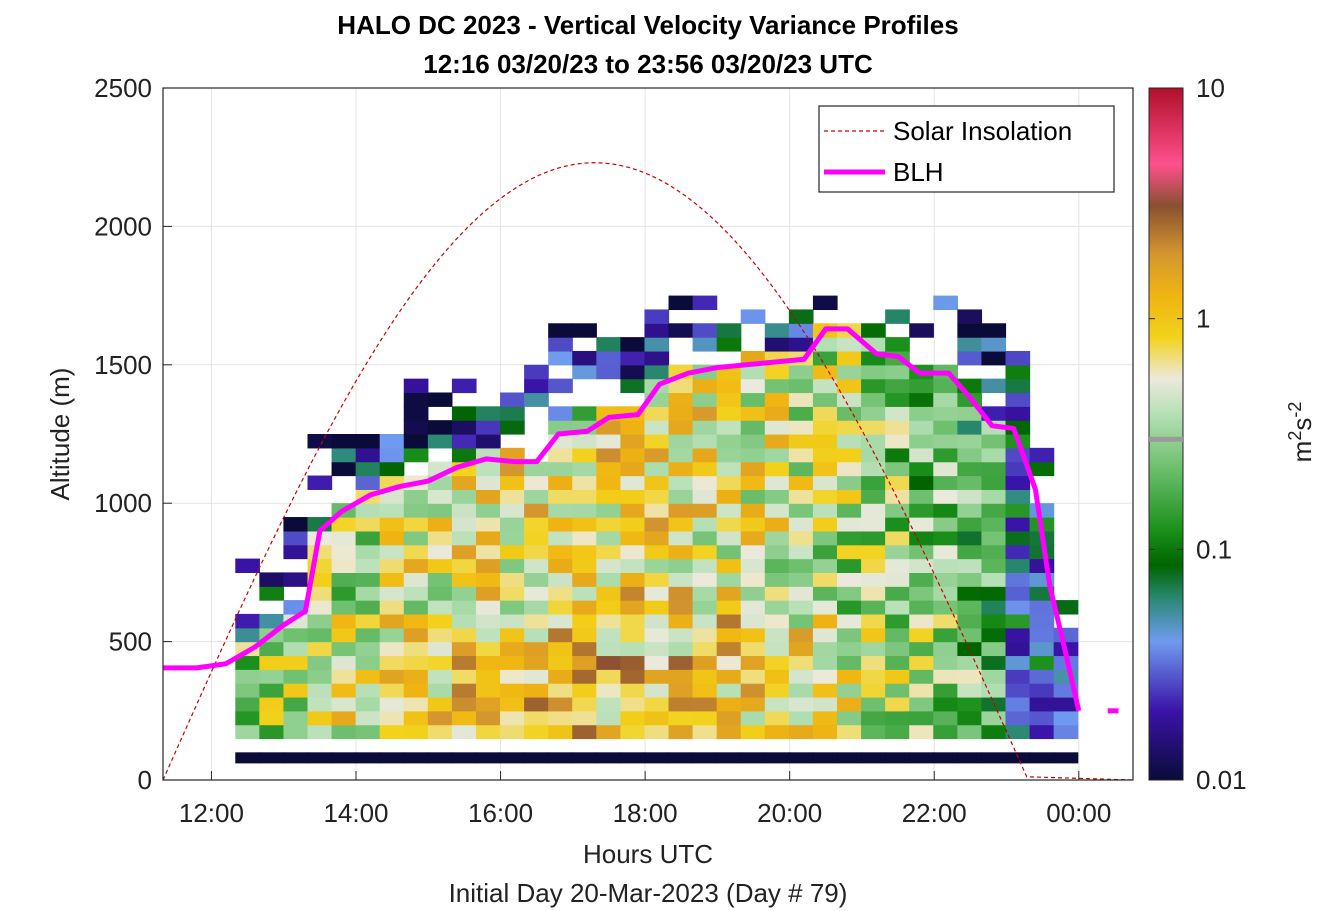 The width and height of the screenshot is (1343, 911). What do you see at coordinates (1203, 319) in the screenshot?
I see `colorbar-tick-label: 1` at bounding box center [1203, 319].